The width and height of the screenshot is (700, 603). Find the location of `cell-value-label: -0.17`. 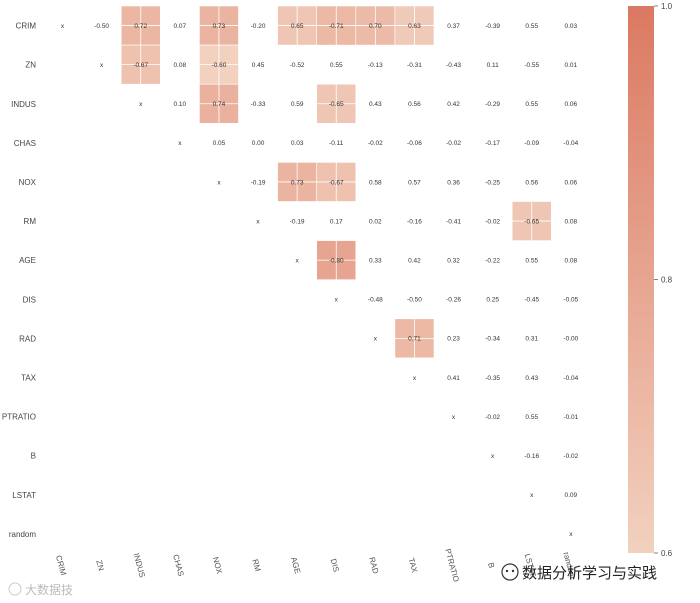

cell-value-label: -0.17 is located at coordinates (492, 143).